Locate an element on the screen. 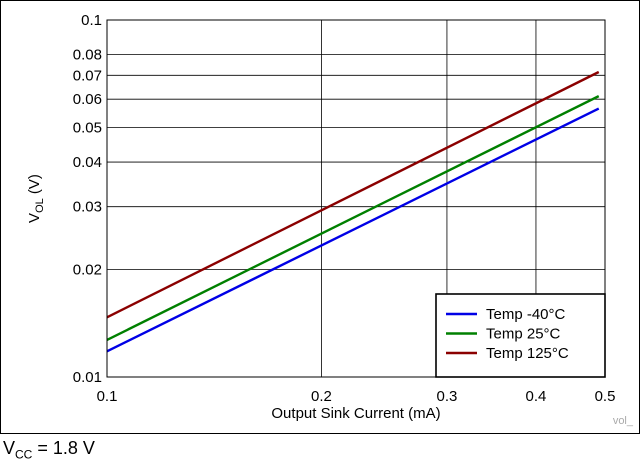 This screenshot has width=640, height=468. y-axis-label-main: V is located at coordinates (34, 218).